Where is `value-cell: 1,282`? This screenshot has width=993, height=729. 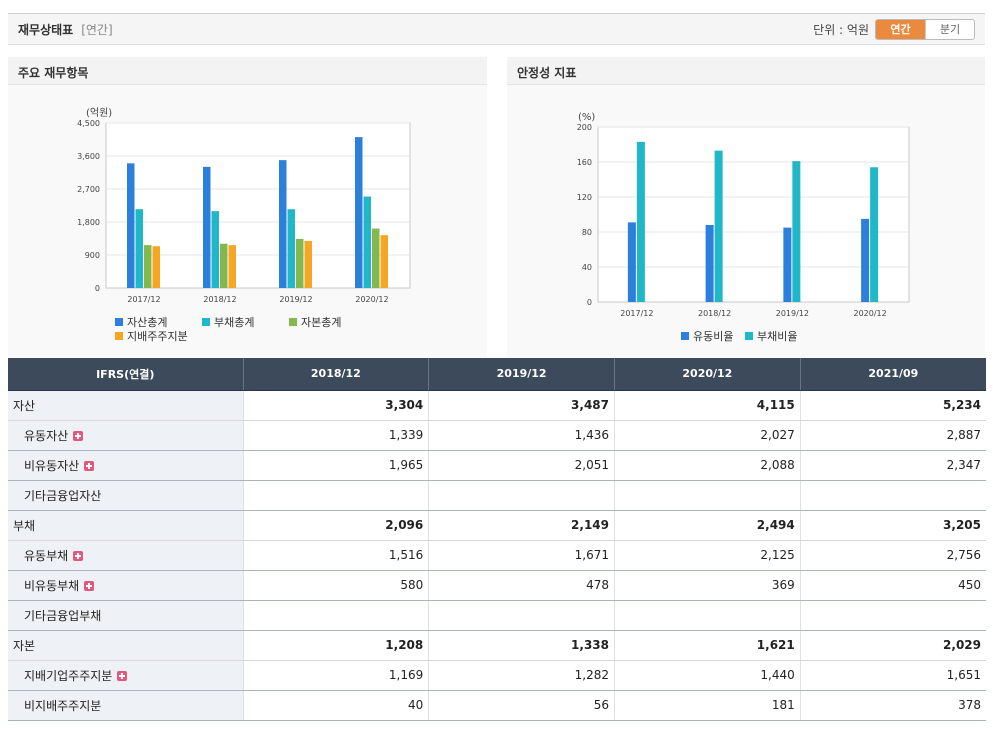
value-cell: 1,282 is located at coordinates (521, 675).